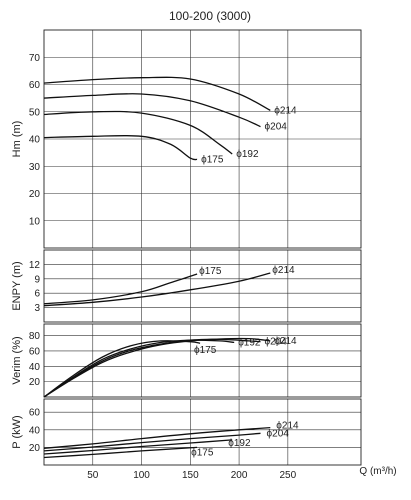 The height and width of the screenshot is (500, 411). What do you see at coordinates (35, 265) in the screenshot?
I see `y-tick-label: 12` at bounding box center [35, 265].